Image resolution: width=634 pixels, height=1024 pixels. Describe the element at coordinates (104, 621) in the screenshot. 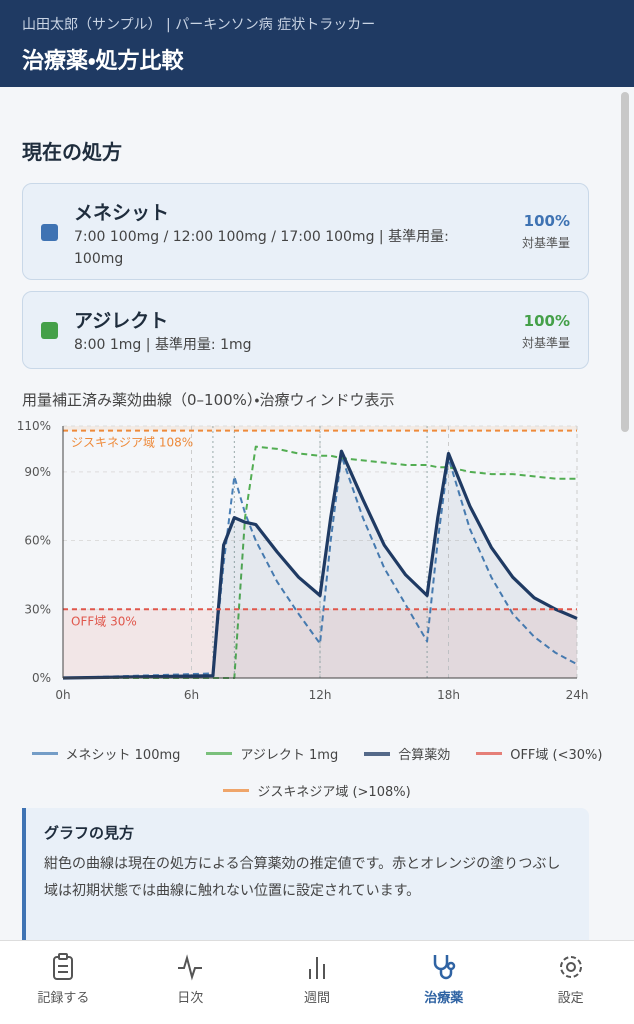

I see `threshold-label: OFF域 30%` at that location.